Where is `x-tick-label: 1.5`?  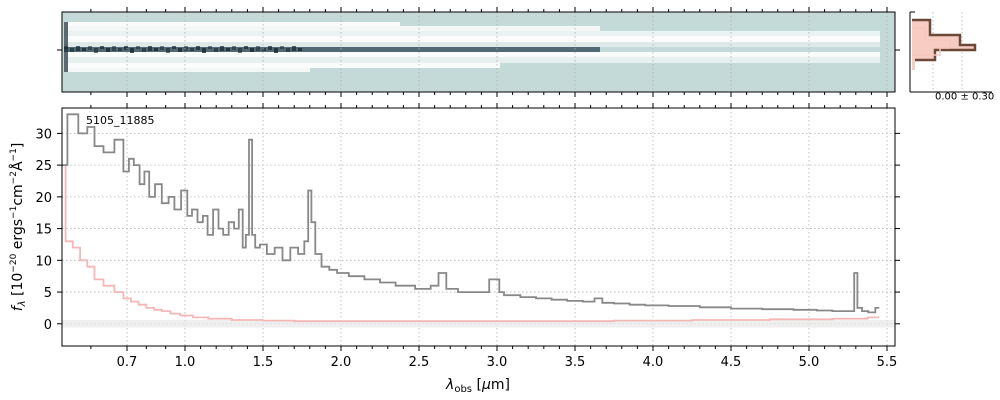 x-tick-label: 1.5 is located at coordinates (263, 362).